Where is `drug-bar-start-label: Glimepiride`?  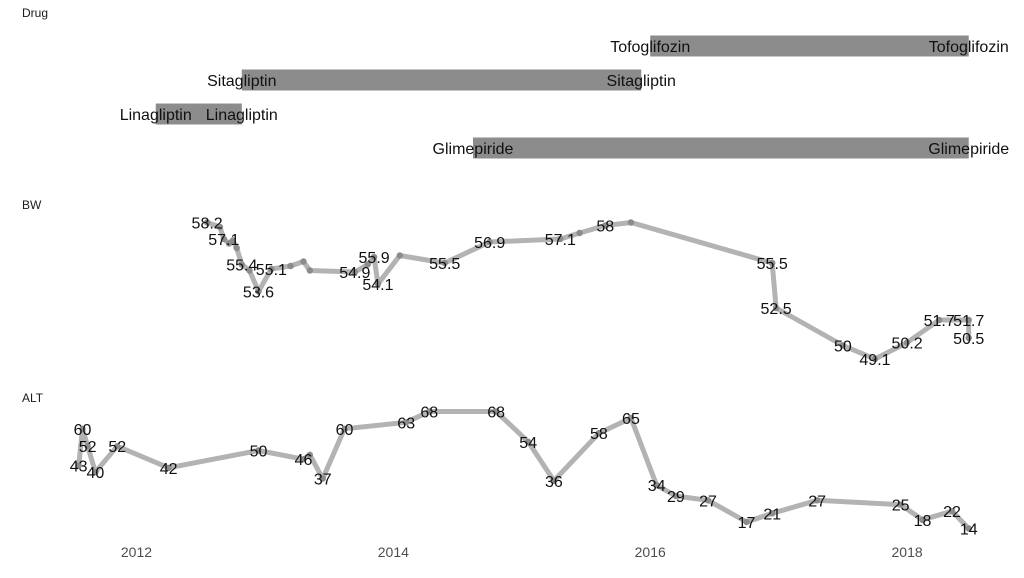
drug-bar-start-label: Glimepiride is located at coordinates (473, 149).